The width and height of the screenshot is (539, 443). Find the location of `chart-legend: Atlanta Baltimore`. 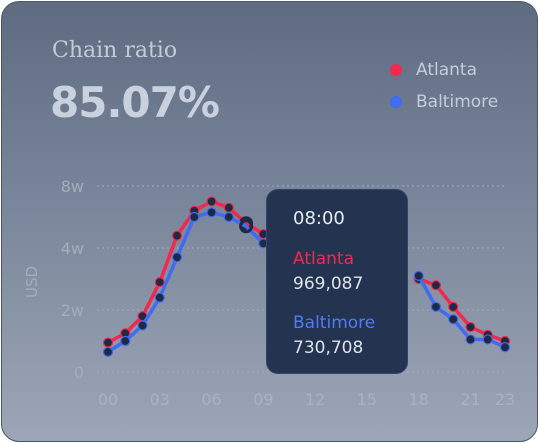

chart-legend: Atlanta Baltimore is located at coordinates (444, 90).